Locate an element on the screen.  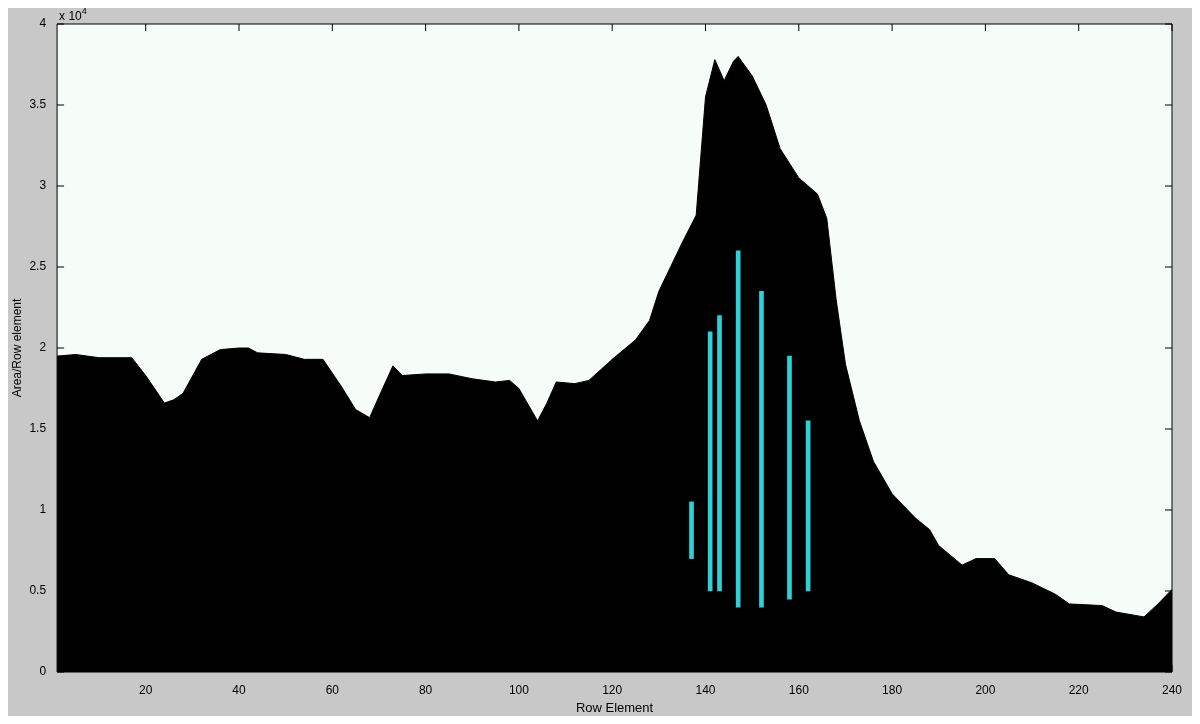
y-tick-label: 2.5 is located at coordinates (38, 266).